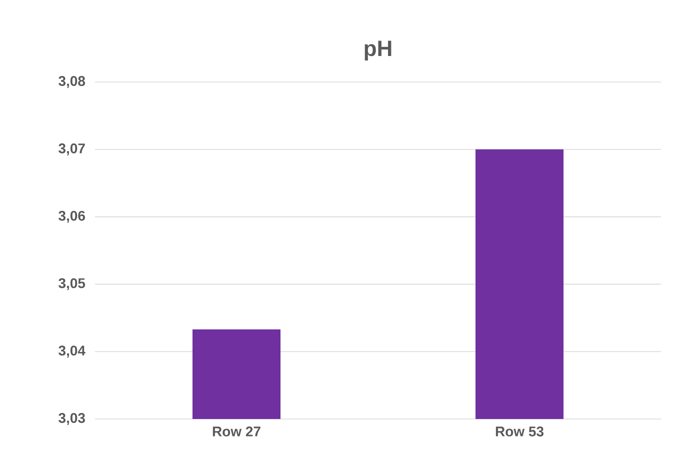  Describe the element at coordinates (71, 149) in the screenshot. I see `y-tick-label: 3,07` at that location.